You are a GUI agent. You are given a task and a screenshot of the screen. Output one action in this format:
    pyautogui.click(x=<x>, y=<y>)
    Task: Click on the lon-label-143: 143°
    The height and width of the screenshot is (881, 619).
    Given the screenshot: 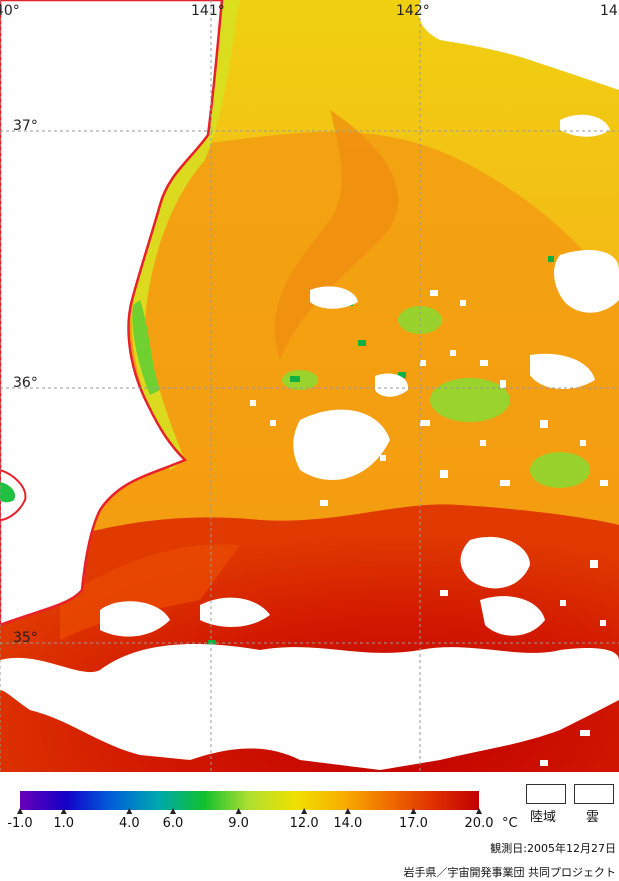 What is the action you would take?
    pyautogui.click(x=609, y=11)
    